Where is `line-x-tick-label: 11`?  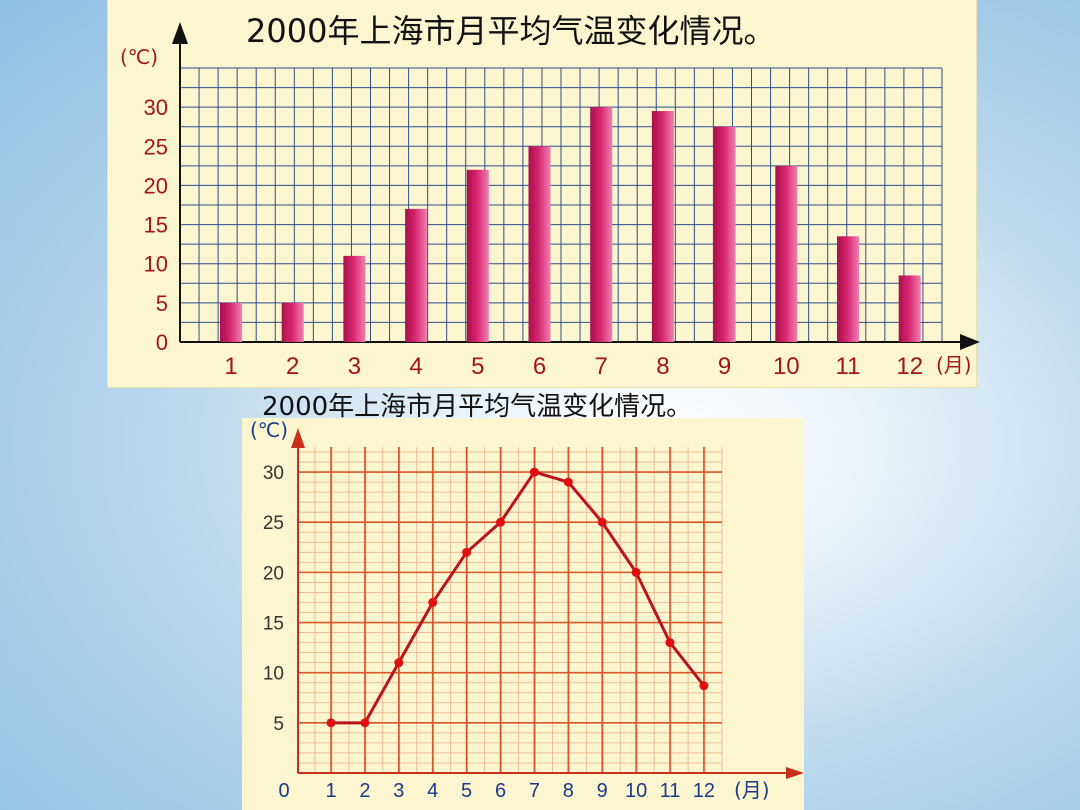
line-x-tick-label: 11 is located at coordinates (670, 791).